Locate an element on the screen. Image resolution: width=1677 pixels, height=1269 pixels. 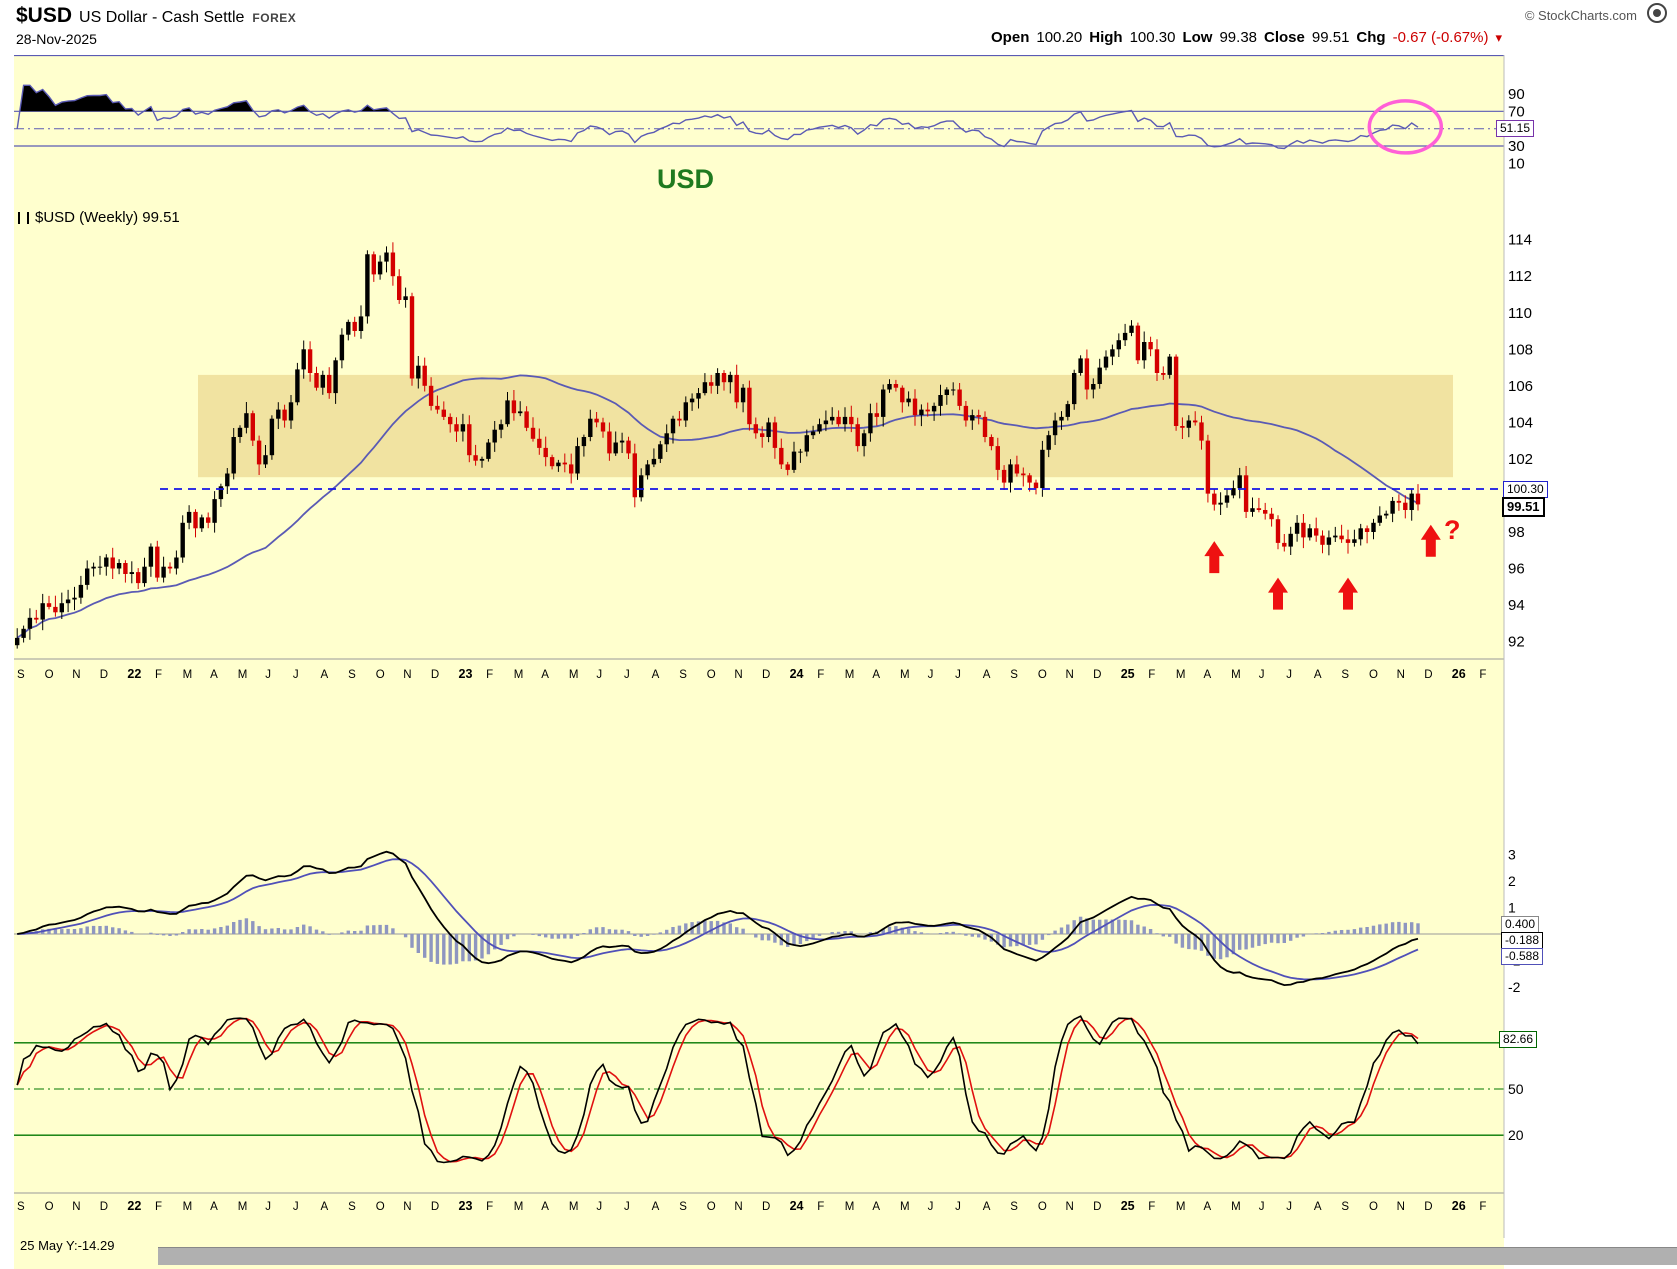
svg-text: -2 is located at coordinates (1514, 987).